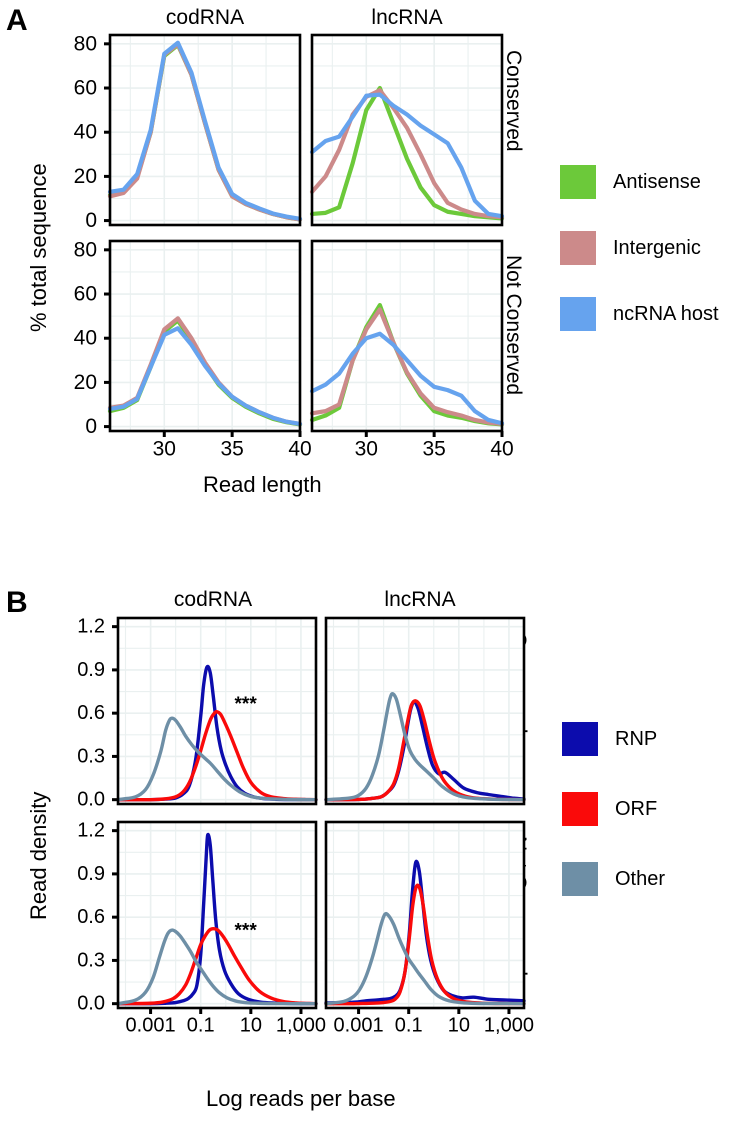 This screenshot has height=1129, width=746. Describe the element at coordinates (17, 20) in the screenshot. I see `panel-a-letter: A` at that location.